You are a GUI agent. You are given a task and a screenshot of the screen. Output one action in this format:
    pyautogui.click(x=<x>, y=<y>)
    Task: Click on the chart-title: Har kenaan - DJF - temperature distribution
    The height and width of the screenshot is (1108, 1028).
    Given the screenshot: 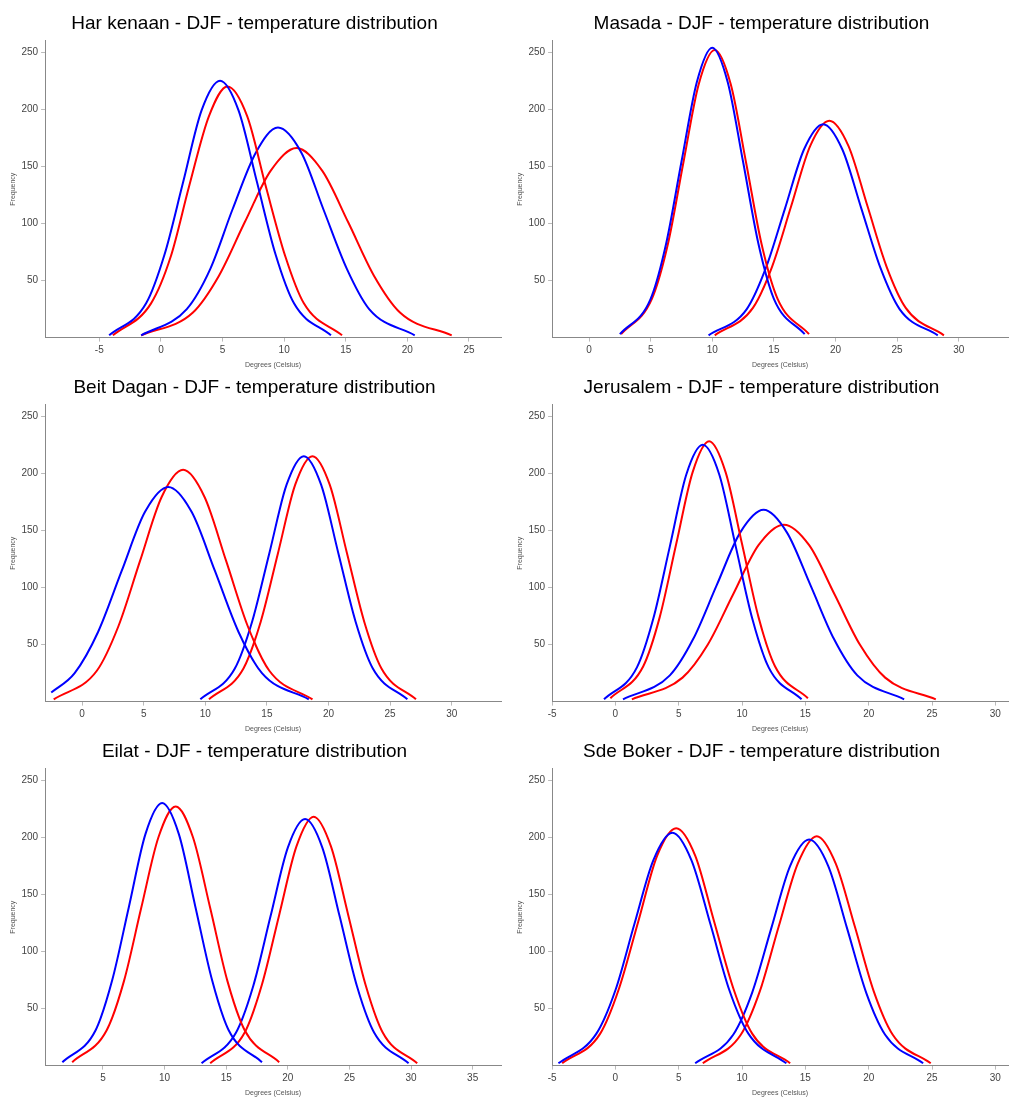 What is the action you would take?
    pyautogui.click(x=254, y=22)
    